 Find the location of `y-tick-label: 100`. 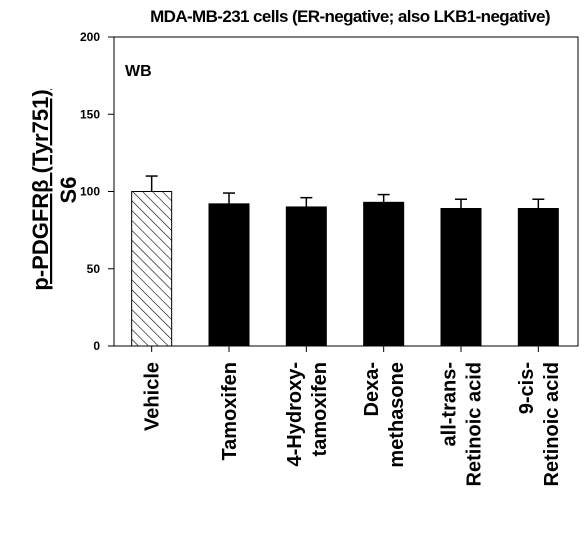

y-tick-label: 100 is located at coordinates (90, 192).